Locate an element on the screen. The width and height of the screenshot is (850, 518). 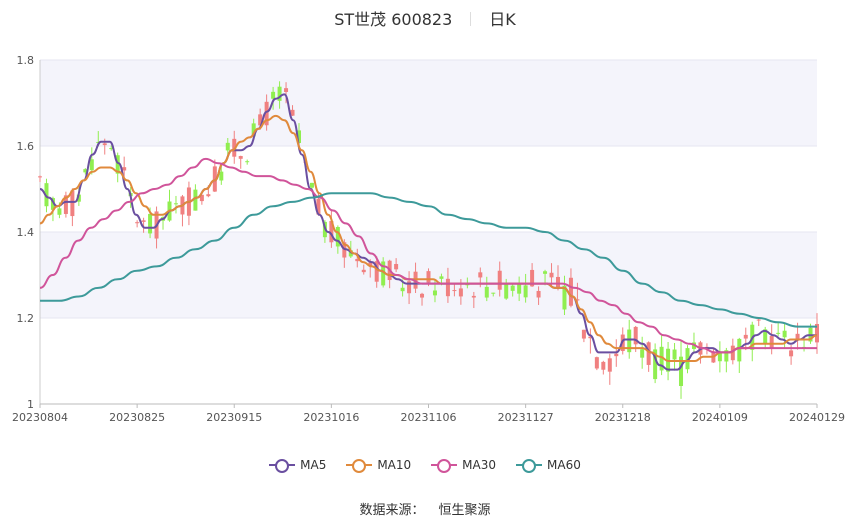
y-tick-label: 1.8 is located at coordinates (26, 60).